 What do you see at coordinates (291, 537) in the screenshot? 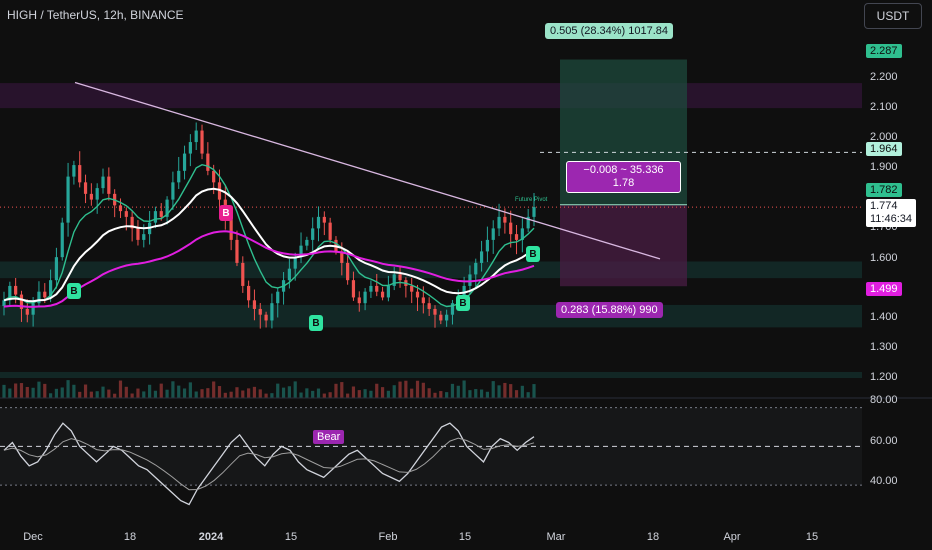
I see `x-tick: 15` at bounding box center [291, 537].